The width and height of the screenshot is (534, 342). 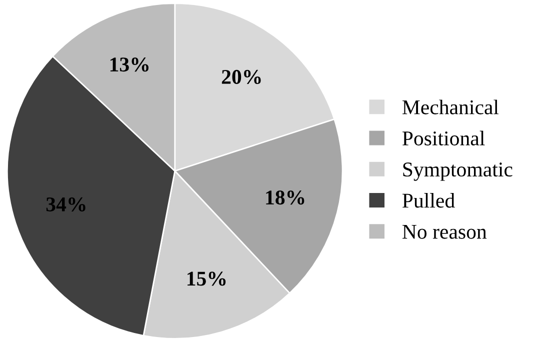 What do you see at coordinates (241, 77) in the screenshot?
I see `data-label: 20%` at bounding box center [241, 77].